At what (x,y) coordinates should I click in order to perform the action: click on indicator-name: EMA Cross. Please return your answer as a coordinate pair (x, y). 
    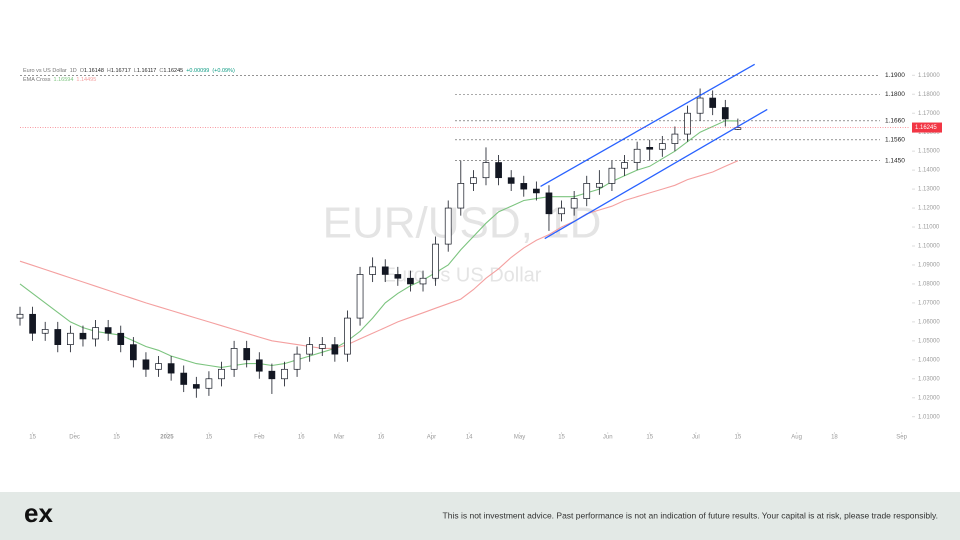
    Looking at the image, I should click on (37, 80).